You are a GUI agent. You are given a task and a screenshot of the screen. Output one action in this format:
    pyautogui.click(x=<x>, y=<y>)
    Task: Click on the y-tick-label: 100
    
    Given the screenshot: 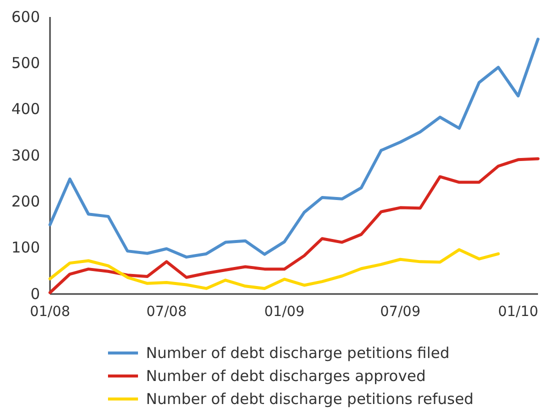 What is the action you would take?
    pyautogui.click(x=25, y=247)
    